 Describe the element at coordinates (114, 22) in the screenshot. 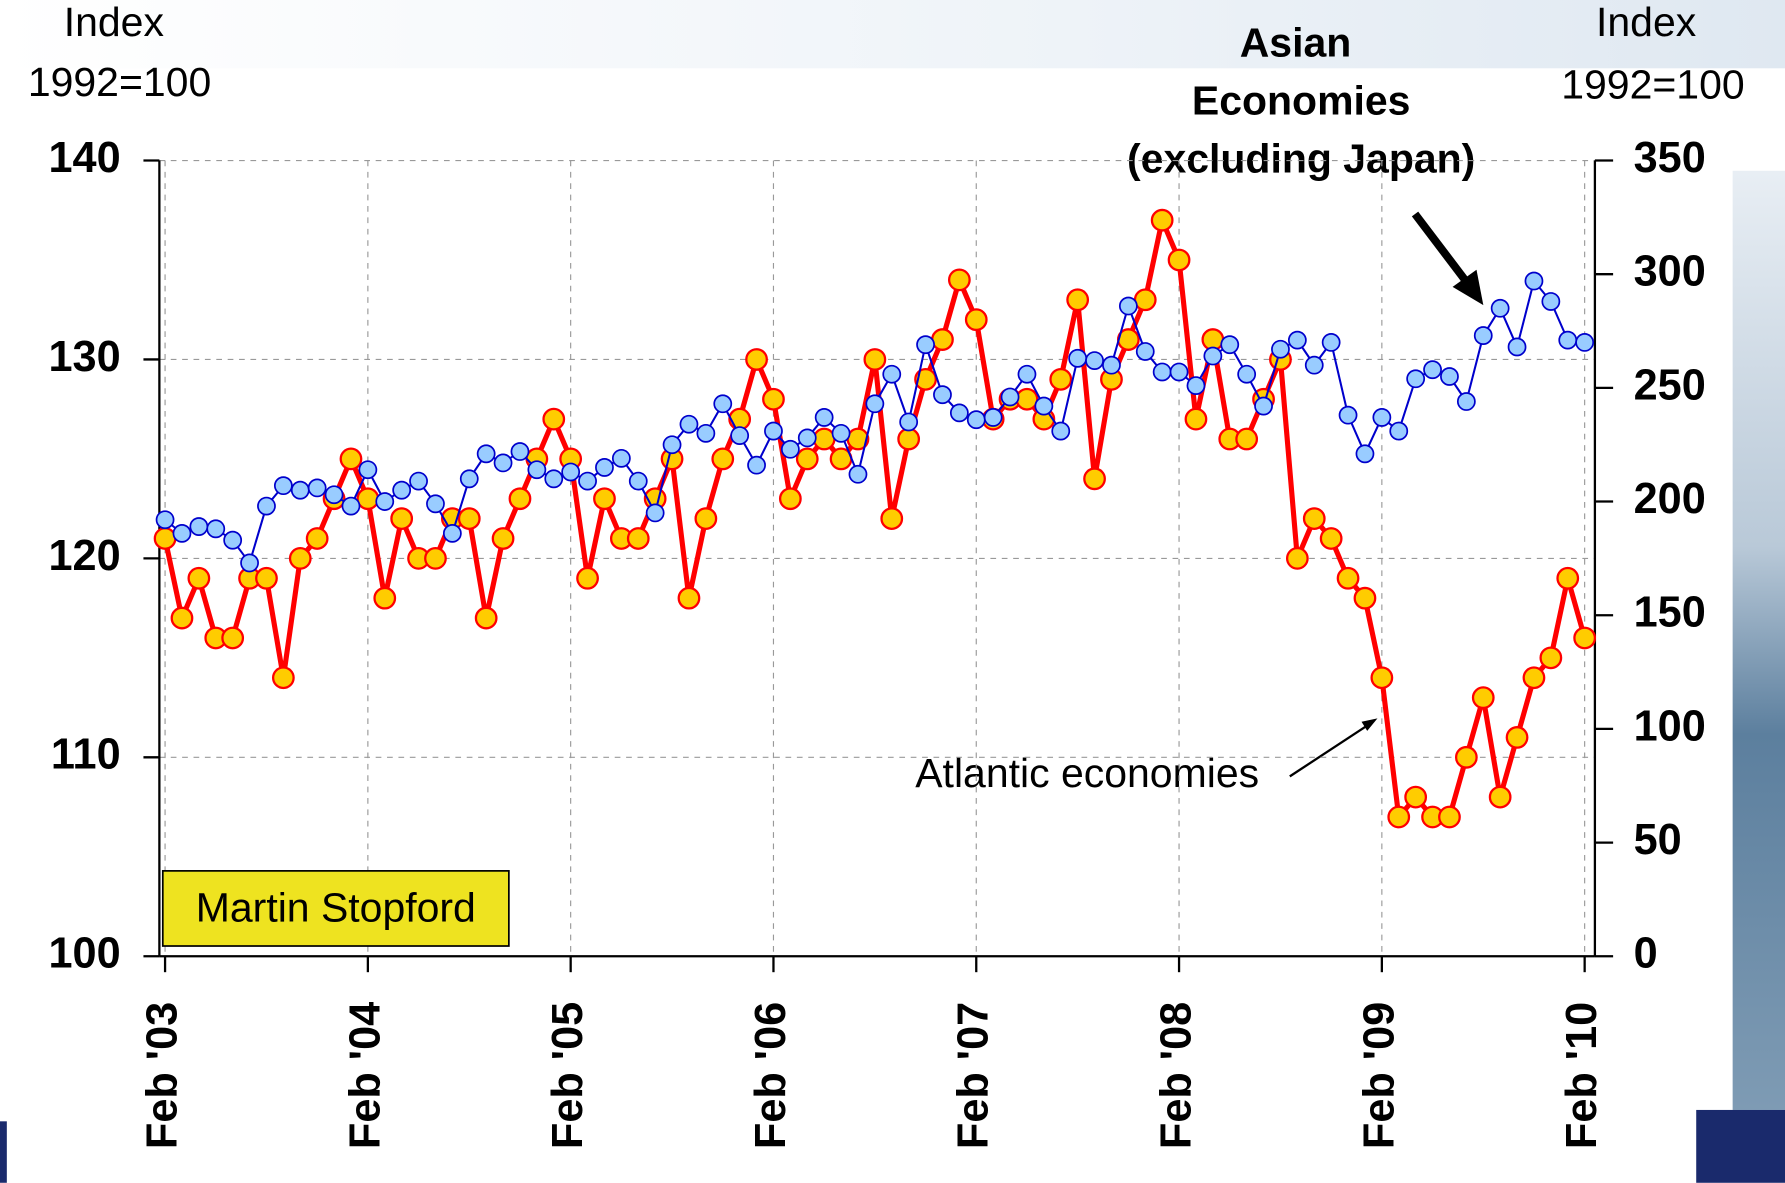

I see `y-axis-label: Index` at that location.